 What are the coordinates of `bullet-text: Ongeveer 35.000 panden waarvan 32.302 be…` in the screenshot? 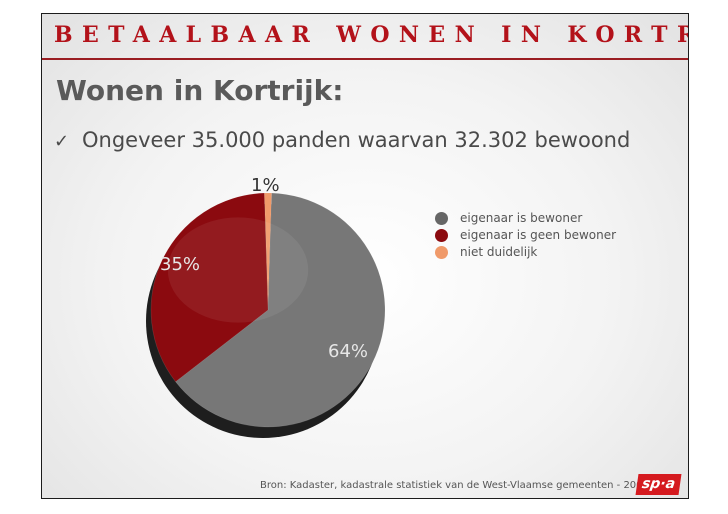 It's located at (356, 140).